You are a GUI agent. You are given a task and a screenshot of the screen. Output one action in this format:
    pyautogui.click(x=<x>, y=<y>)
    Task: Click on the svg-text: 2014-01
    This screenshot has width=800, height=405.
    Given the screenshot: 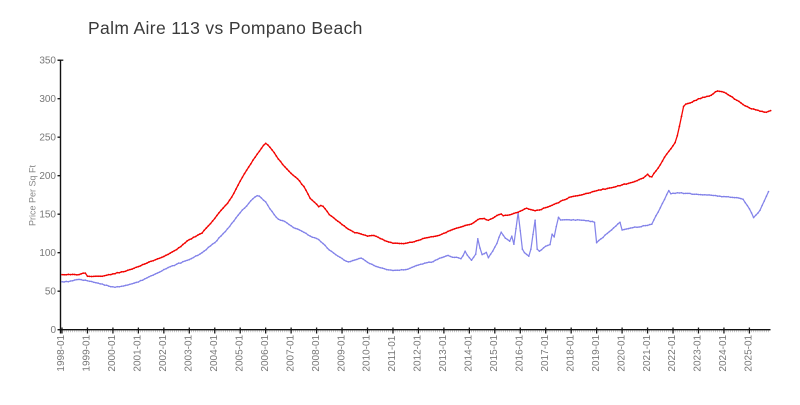 What is the action you would take?
    pyautogui.click(x=469, y=352)
    